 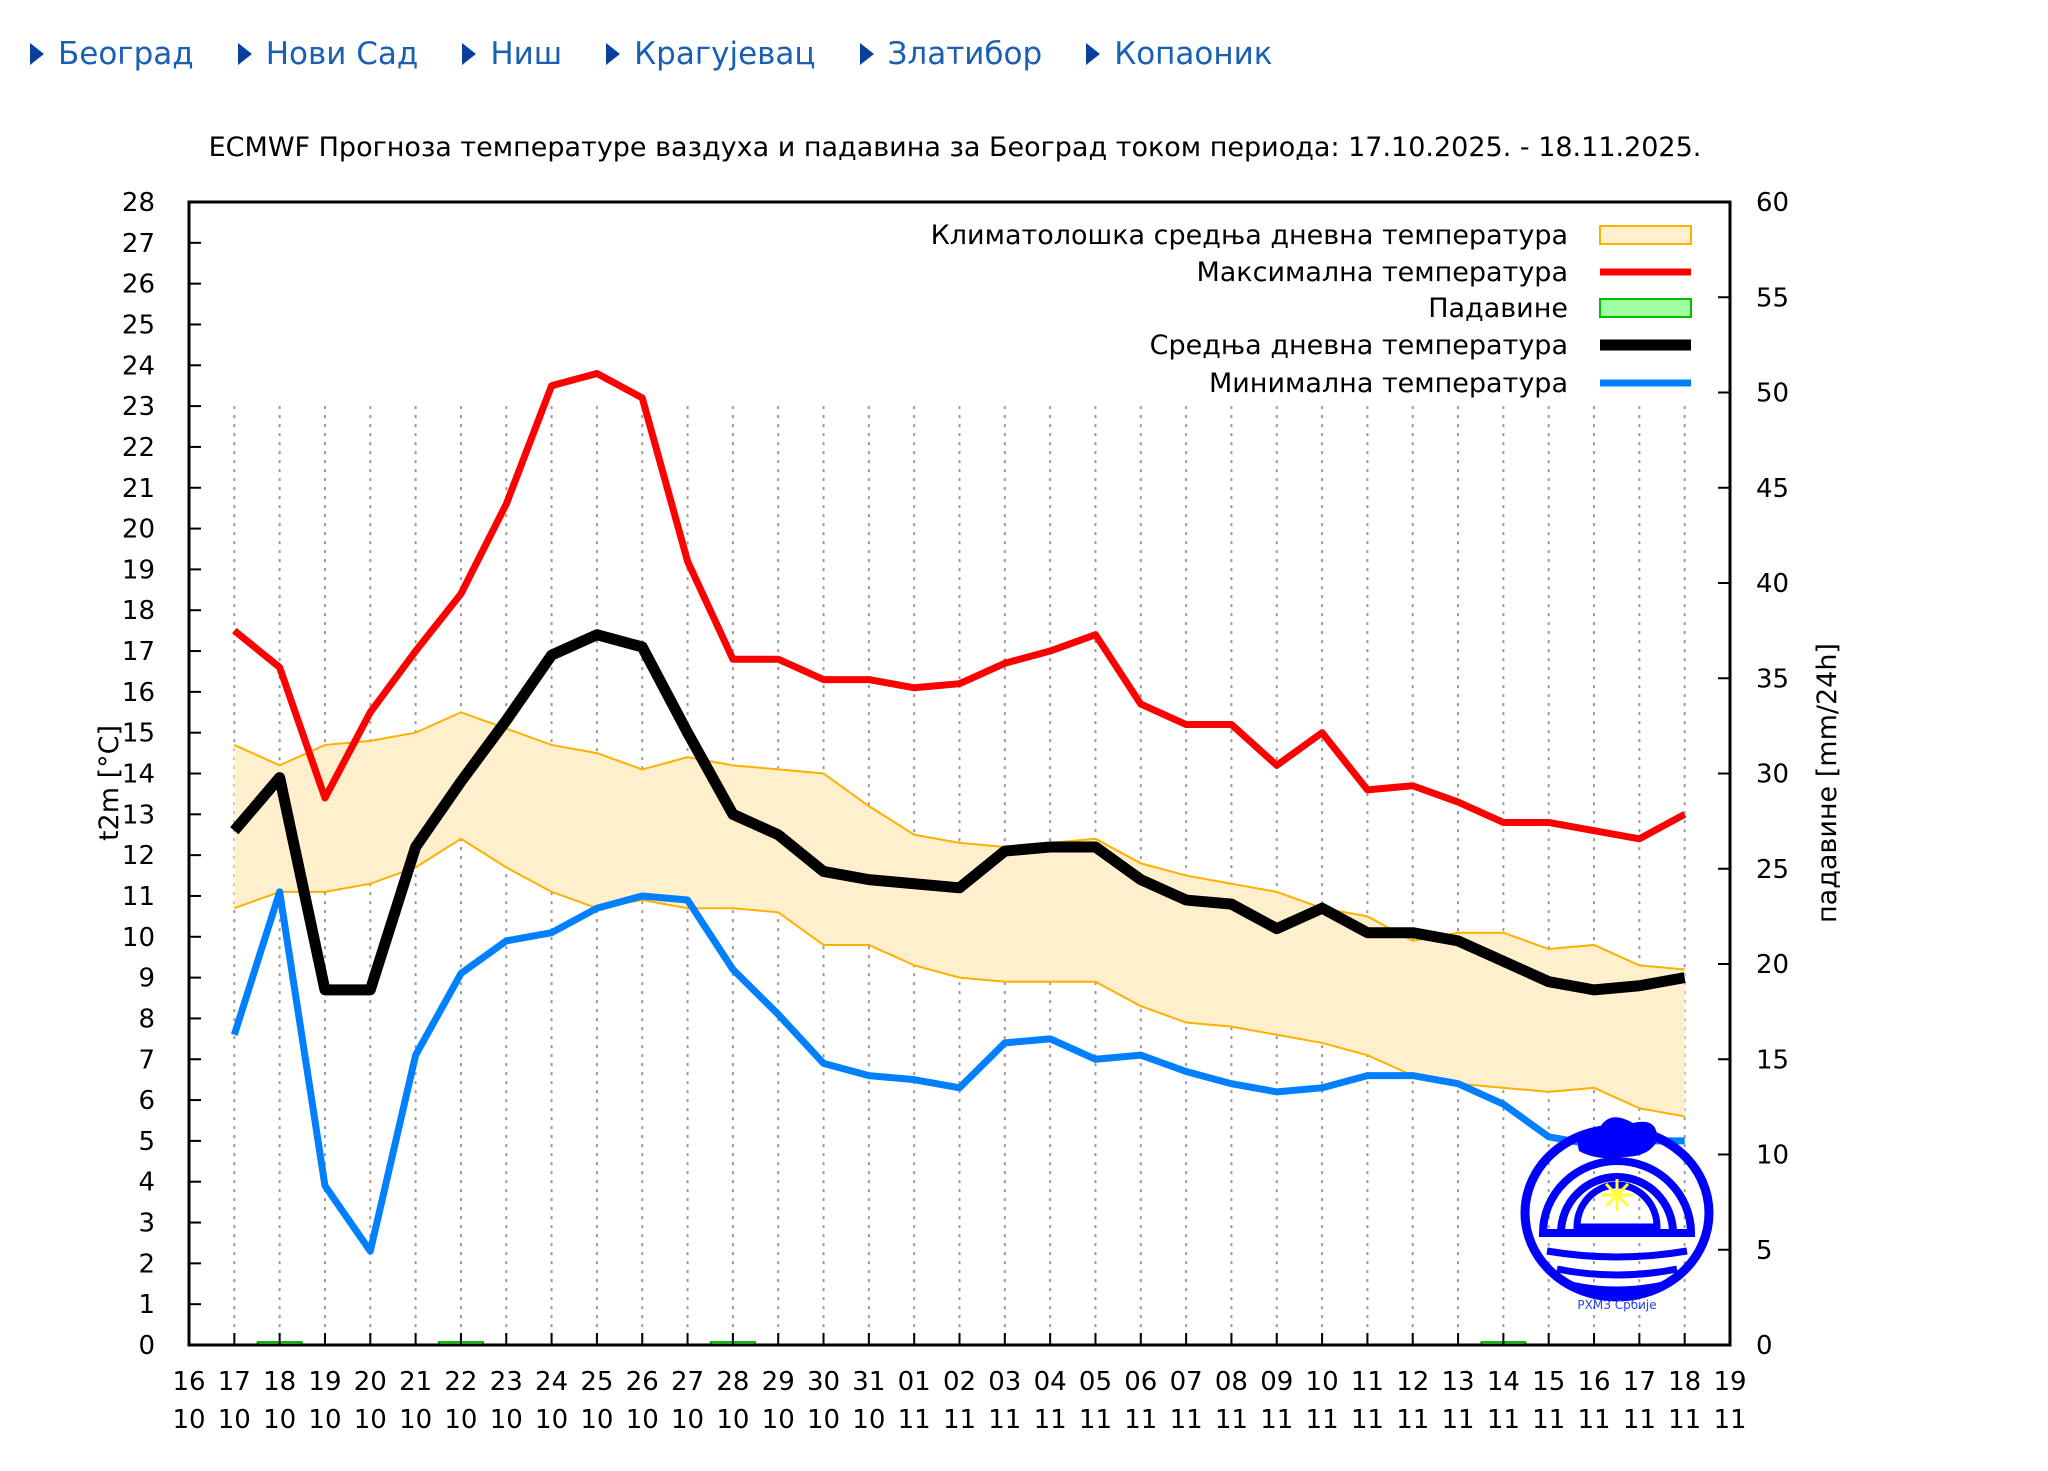 What do you see at coordinates (112, 54) in the screenshot?
I see `nav-link-beograd: Београд` at bounding box center [112, 54].